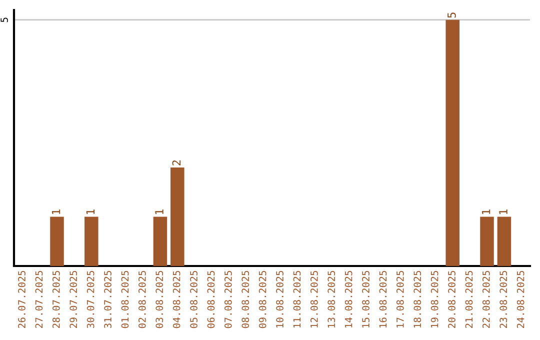 Image resolution: width=540 pixels, height=340 pixels. I want to click on x-tick-label: 04.08.2025, so click(176, 299).